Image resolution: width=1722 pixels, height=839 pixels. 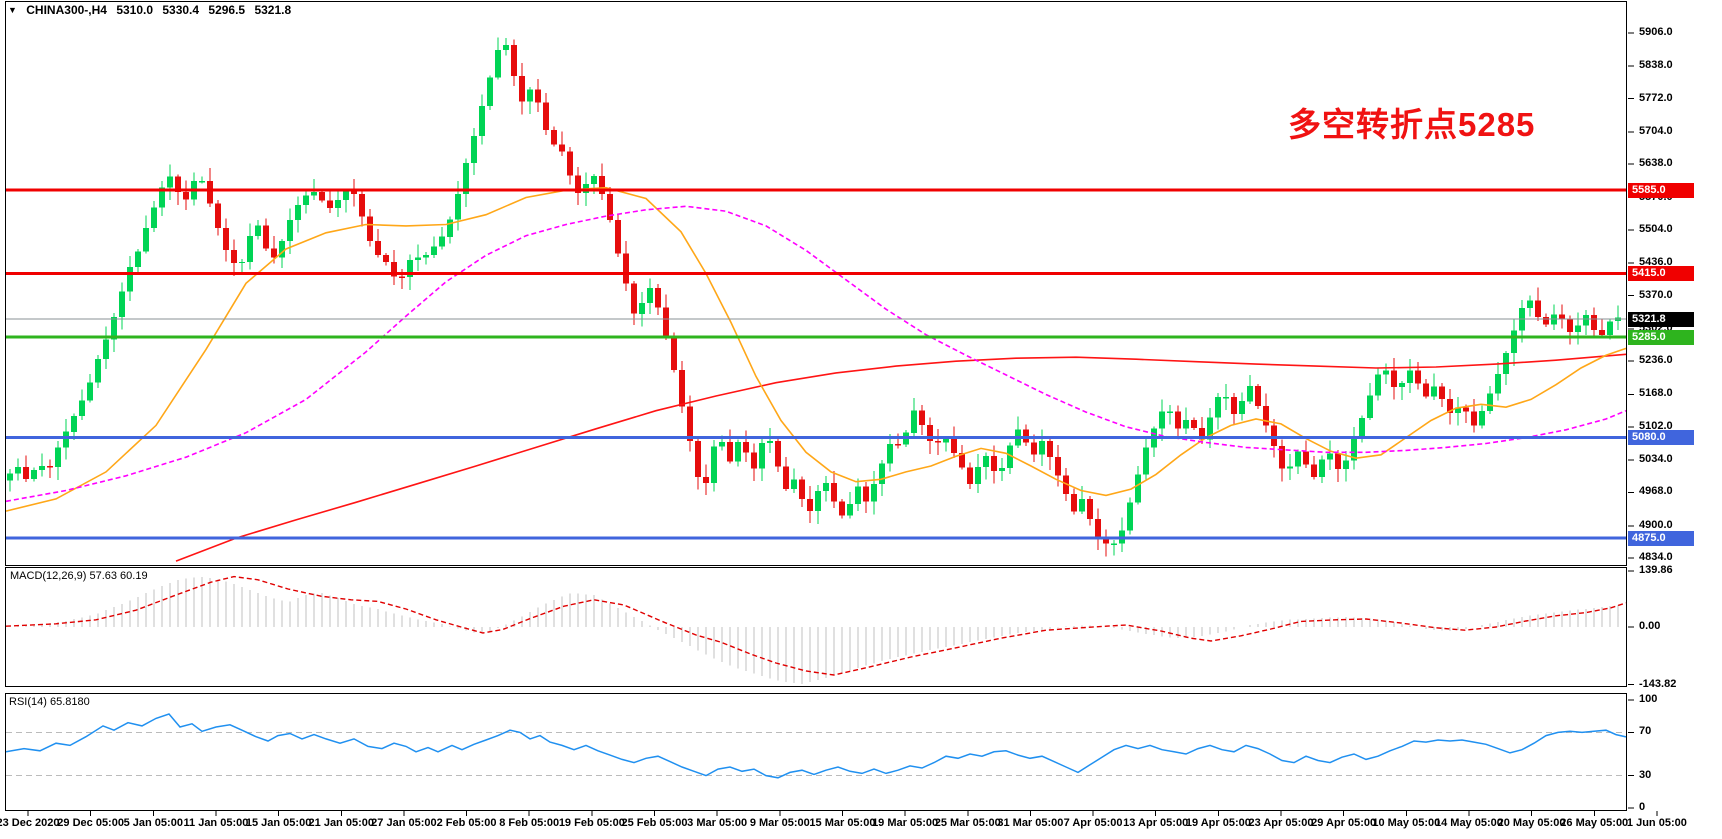 I want to click on annotation-text: 多空转折点5285, so click(x=1412, y=124).